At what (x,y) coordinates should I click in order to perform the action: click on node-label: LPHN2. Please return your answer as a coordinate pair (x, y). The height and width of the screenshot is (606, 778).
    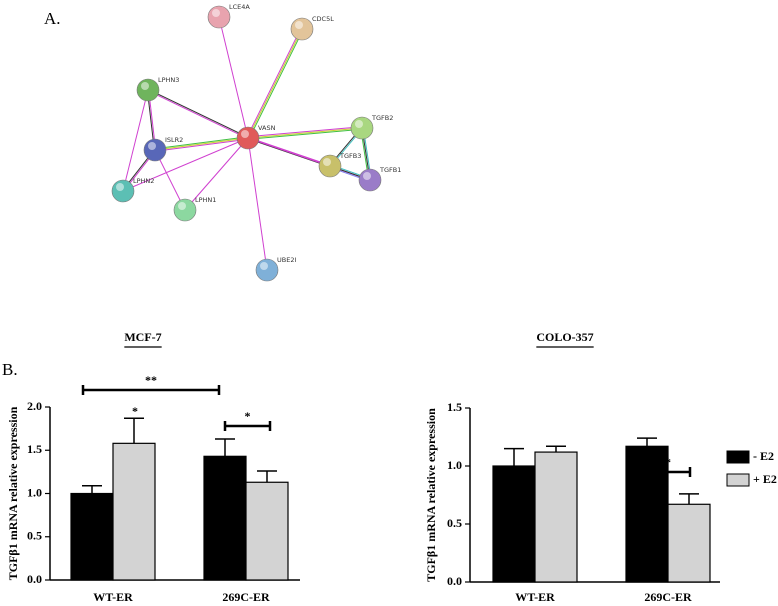
    Looking at the image, I should click on (143, 181).